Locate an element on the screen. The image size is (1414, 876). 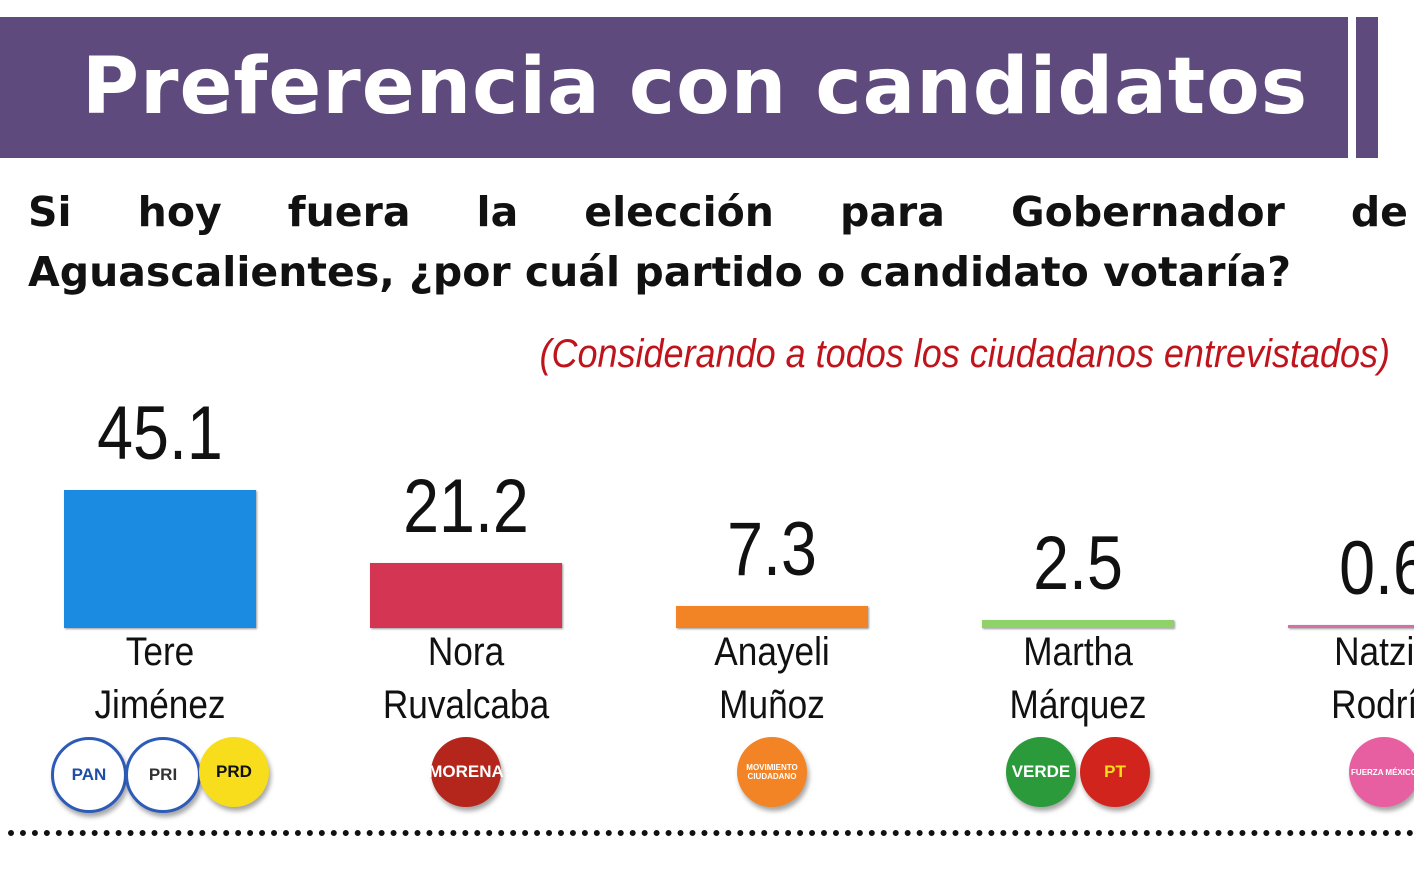
banner-strip is located at coordinates (1367, 87).